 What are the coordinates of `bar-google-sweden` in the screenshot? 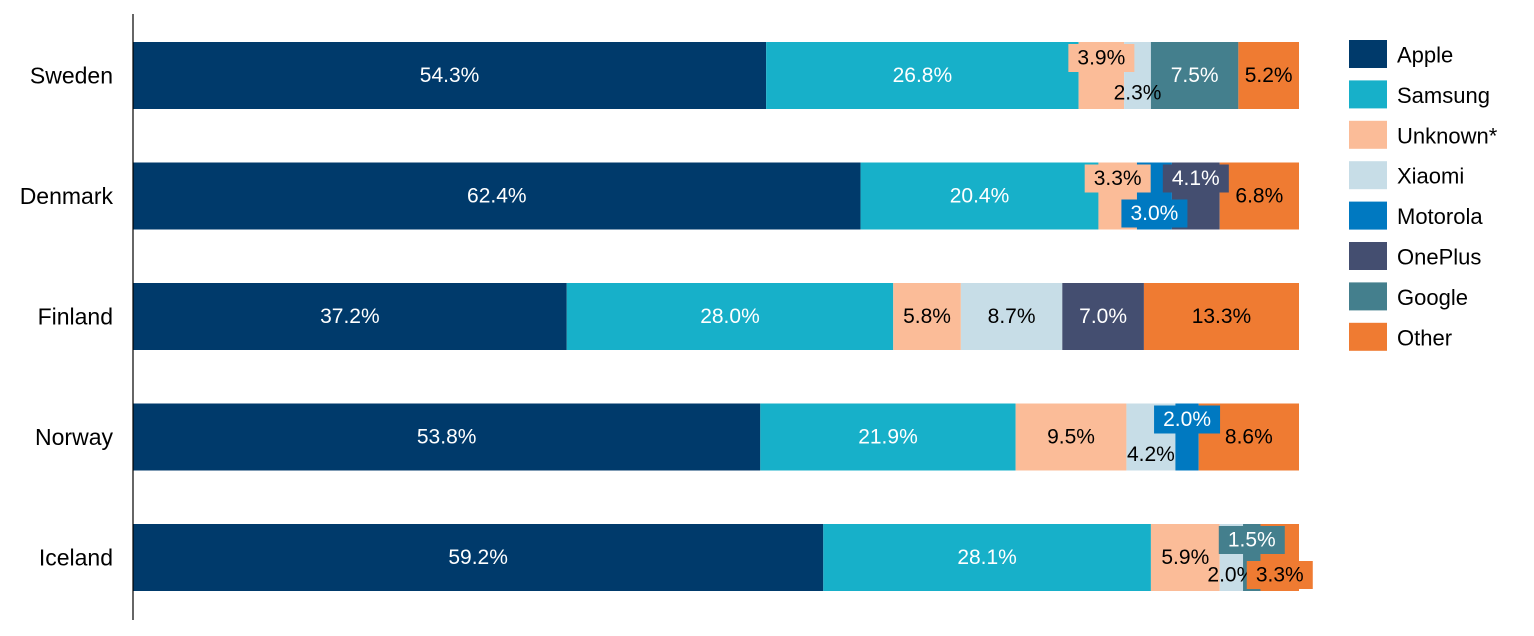 It's located at (1194, 75).